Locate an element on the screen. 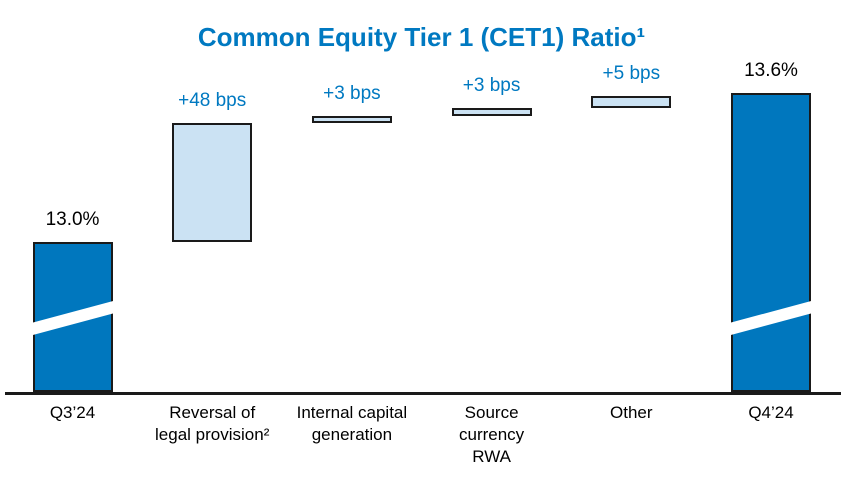 The image size is (843, 486). category-label-line: Q3’24 is located at coordinates (72, 412).